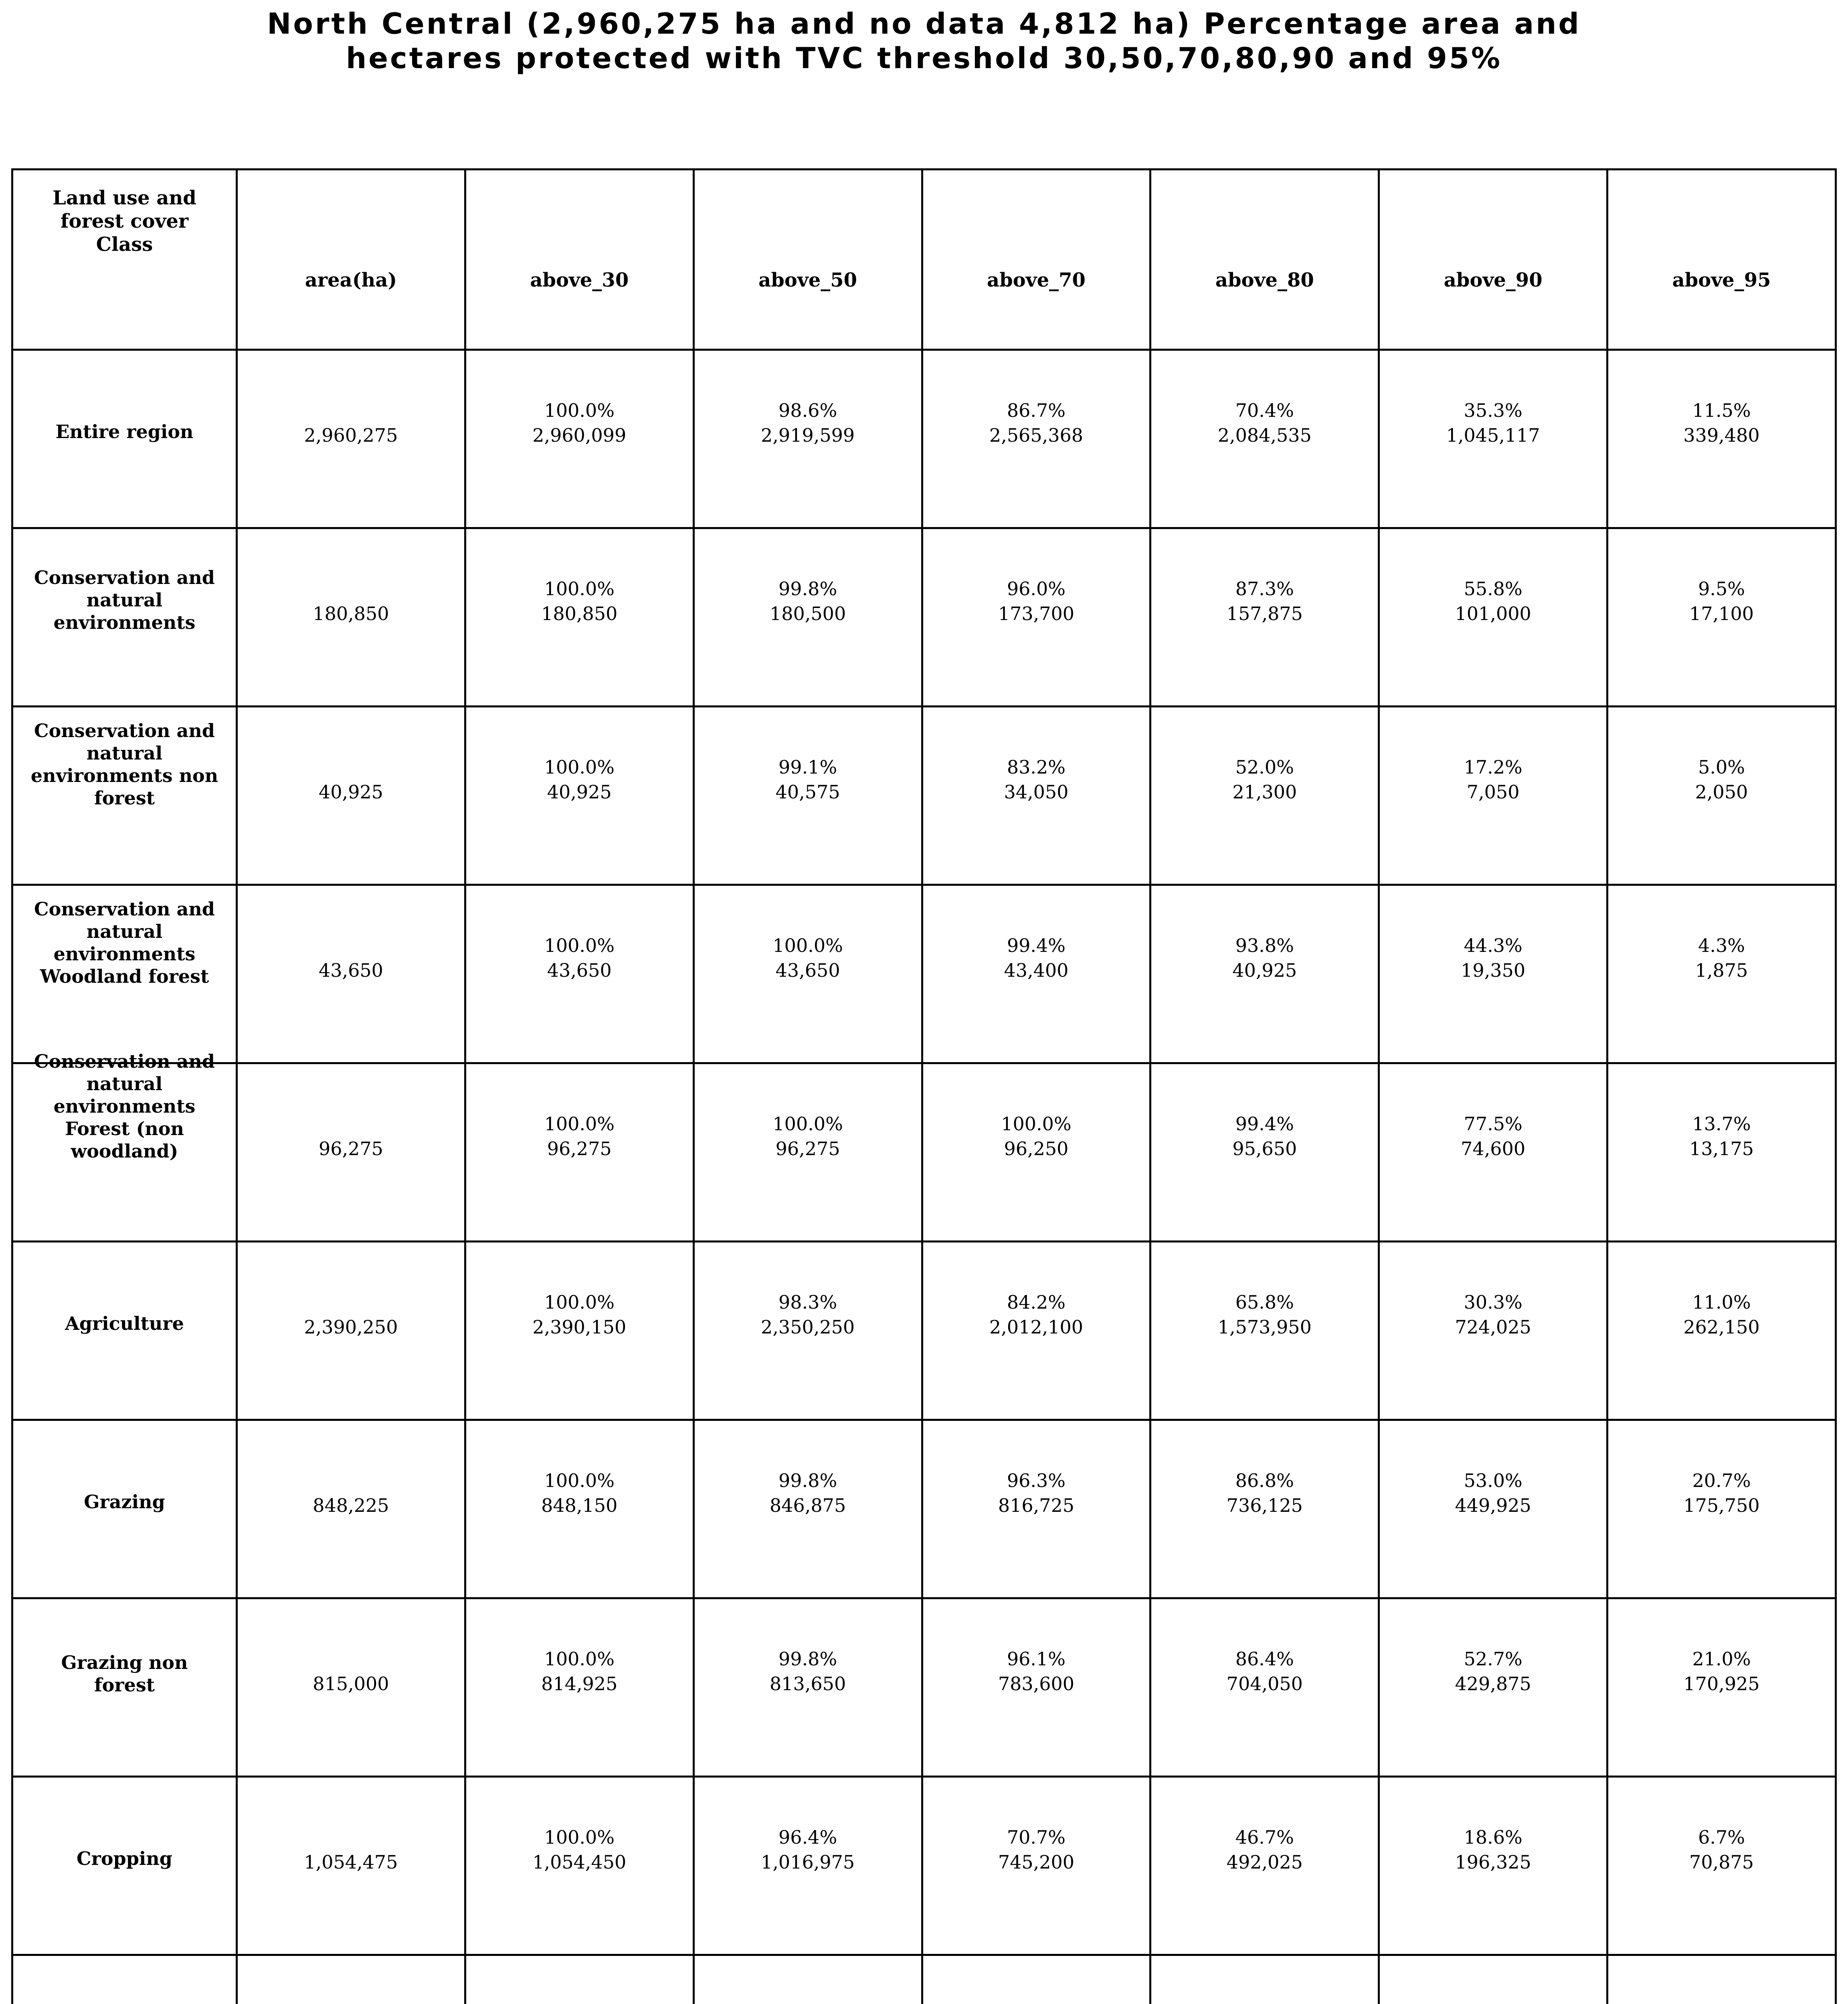 The width and height of the screenshot is (1848, 2004). Describe the element at coordinates (124, 1979) in the screenshot. I see `landuse-class-cell: Irrigation` at that location.